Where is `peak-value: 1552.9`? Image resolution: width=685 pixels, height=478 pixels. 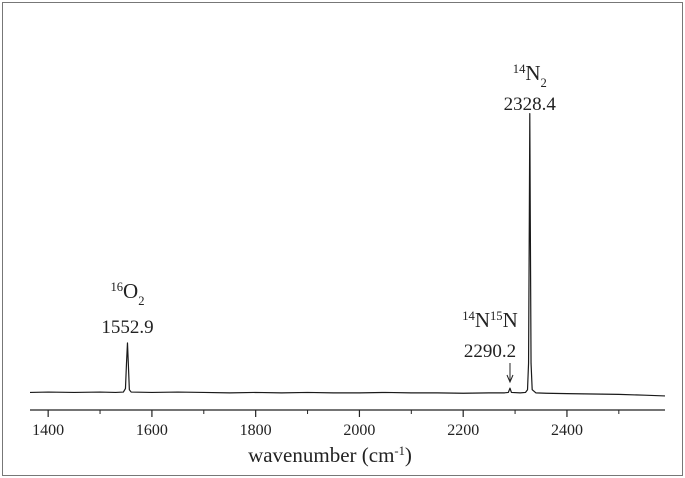
peak-value: 1552.9 is located at coordinates (127, 327).